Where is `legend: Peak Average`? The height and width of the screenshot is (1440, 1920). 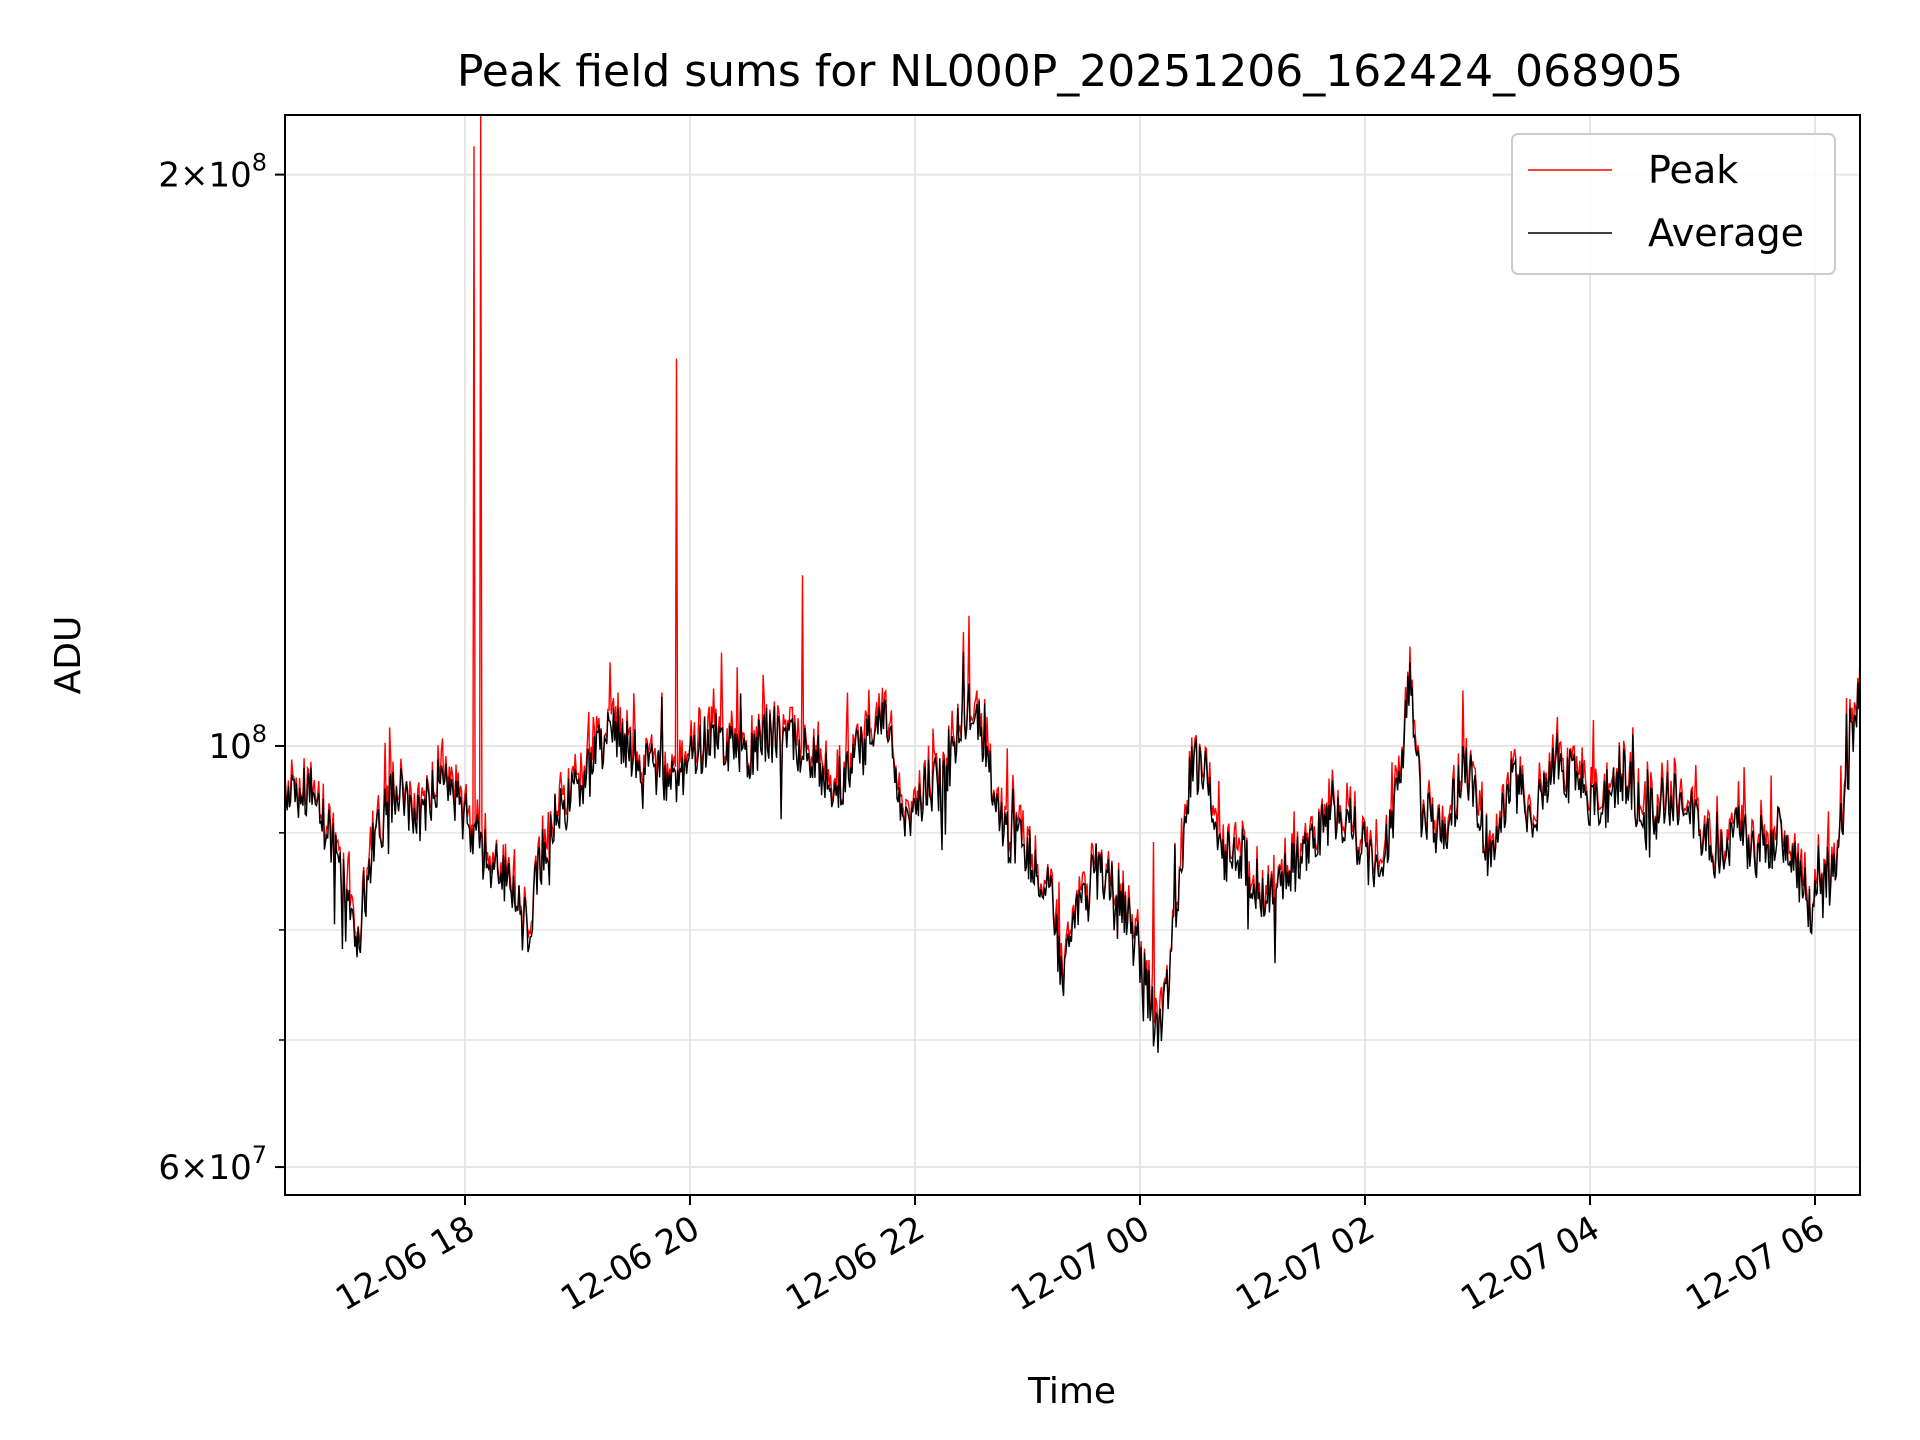
legend: Peak Average is located at coordinates (1673, 204).